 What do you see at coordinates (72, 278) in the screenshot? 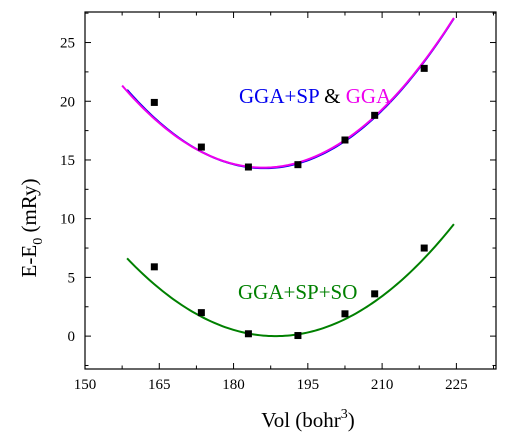
I see `y-tick-label: 5` at bounding box center [72, 278].